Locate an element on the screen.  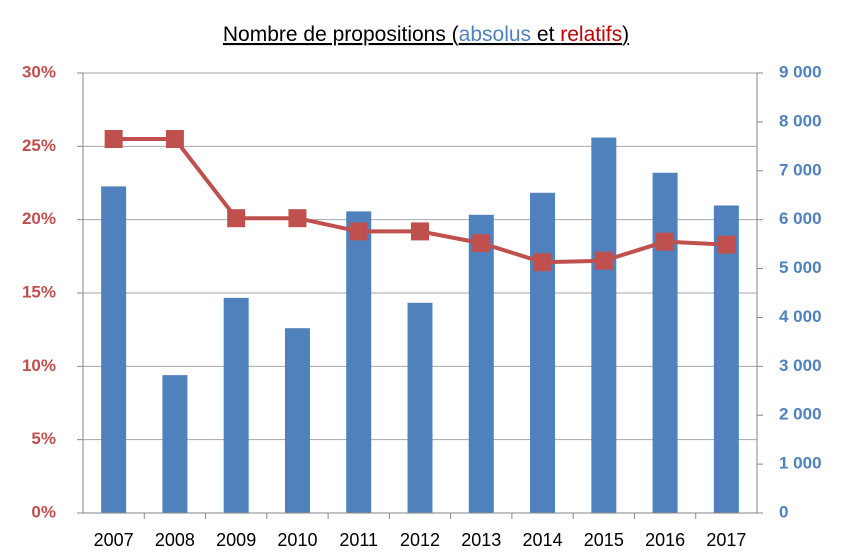
y2-tick-label: 3 000 is located at coordinates (800, 365).